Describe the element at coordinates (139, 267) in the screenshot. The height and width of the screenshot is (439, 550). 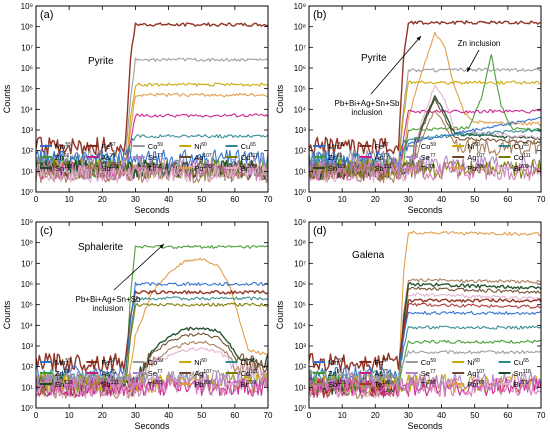
I see `annotation-arrow` at that location.